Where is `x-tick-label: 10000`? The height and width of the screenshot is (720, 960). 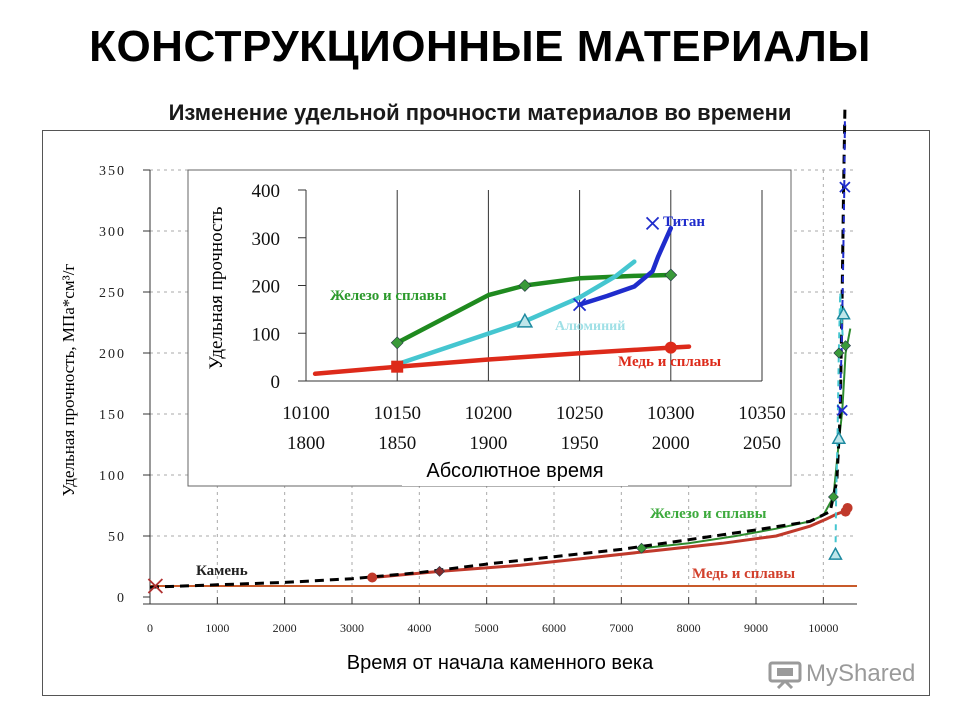
x-tick-label: 10000 is located at coordinates (823, 628).